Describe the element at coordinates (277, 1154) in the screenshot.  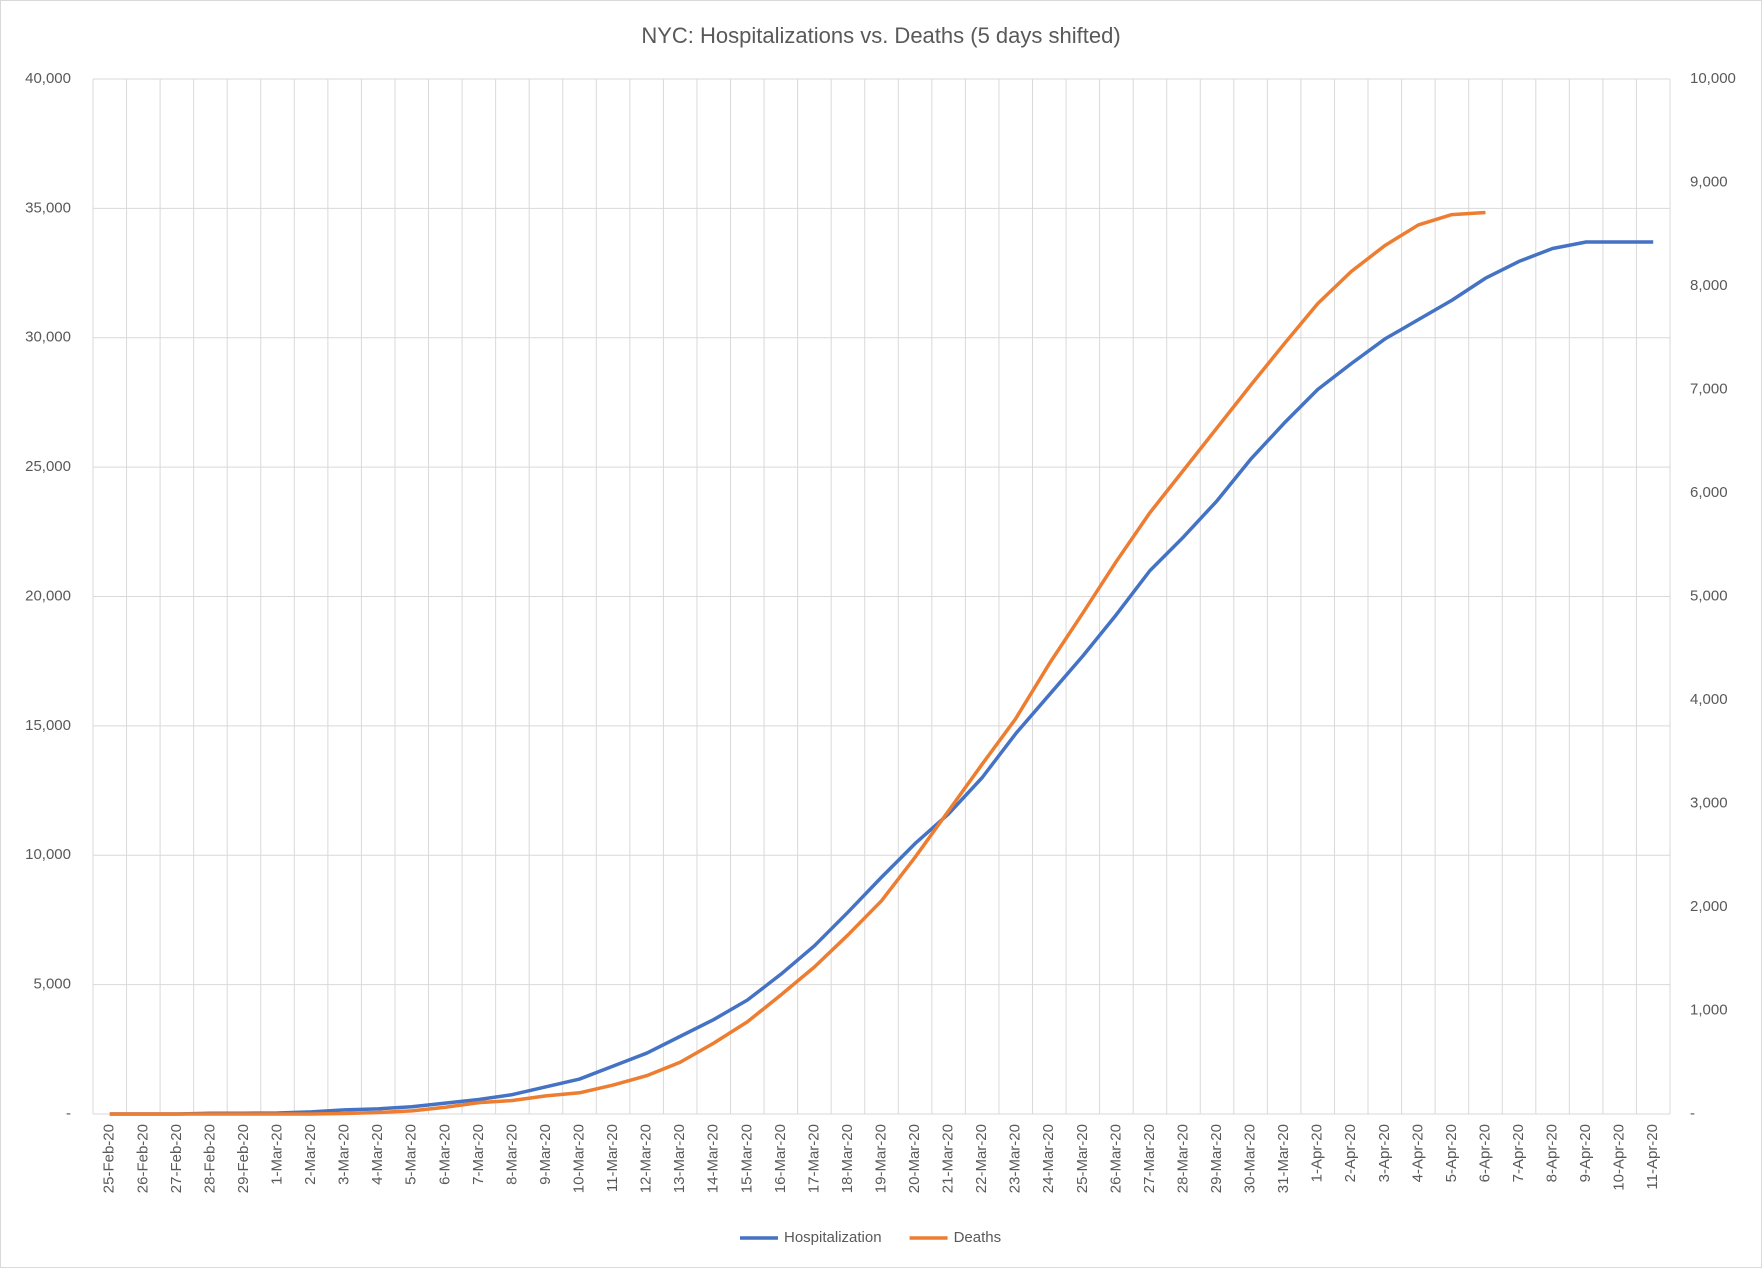
I see `x-tick-label: 1-Mar-20` at that location.